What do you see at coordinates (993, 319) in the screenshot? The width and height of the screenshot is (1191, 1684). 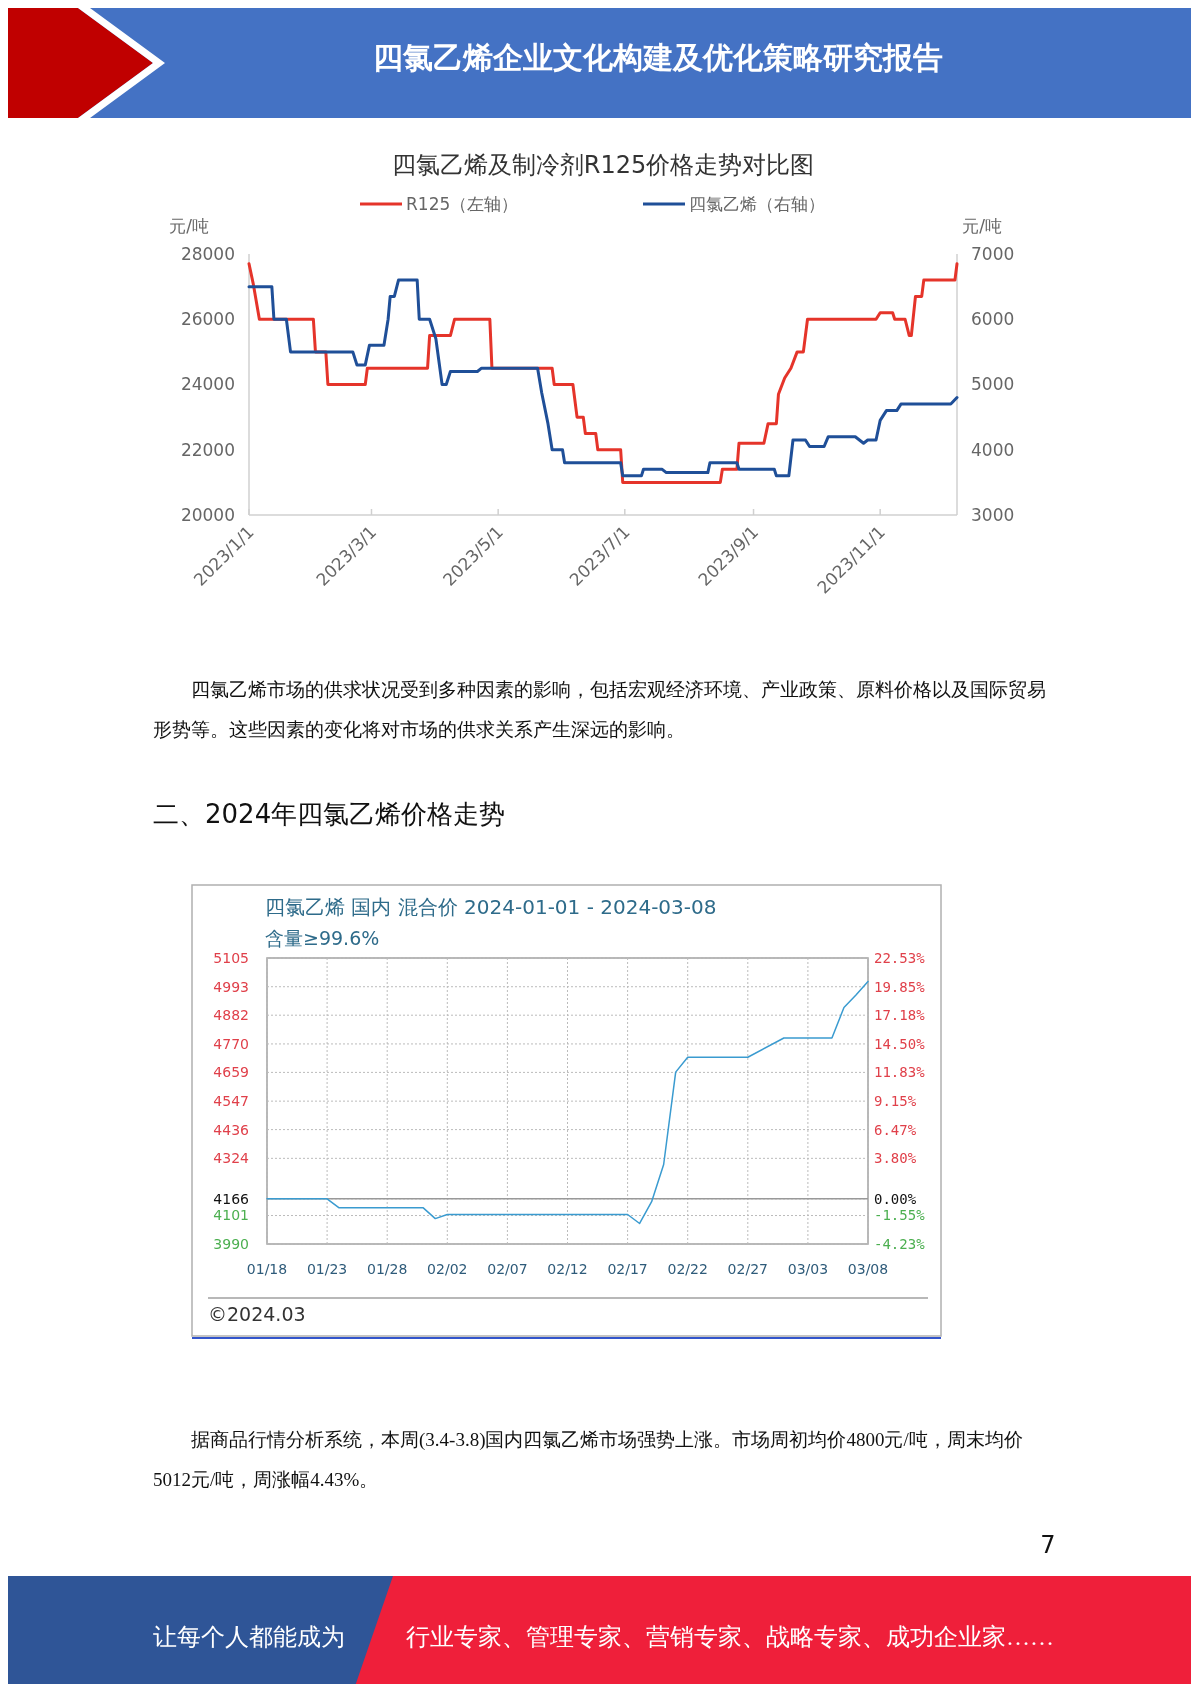 I see `y2-tick-label: 6000` at bounding box center [993, 319].